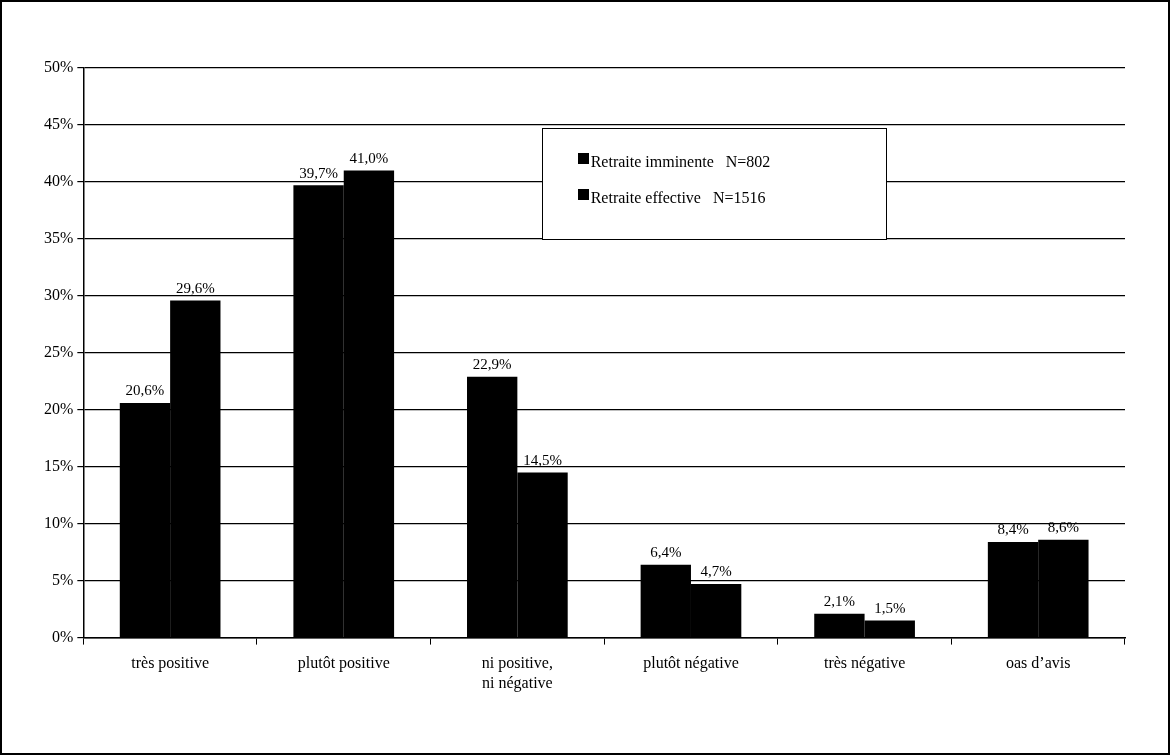 The image size is (1170, 755). I want to click on y-tick-label: 45%, so click(59, 124).